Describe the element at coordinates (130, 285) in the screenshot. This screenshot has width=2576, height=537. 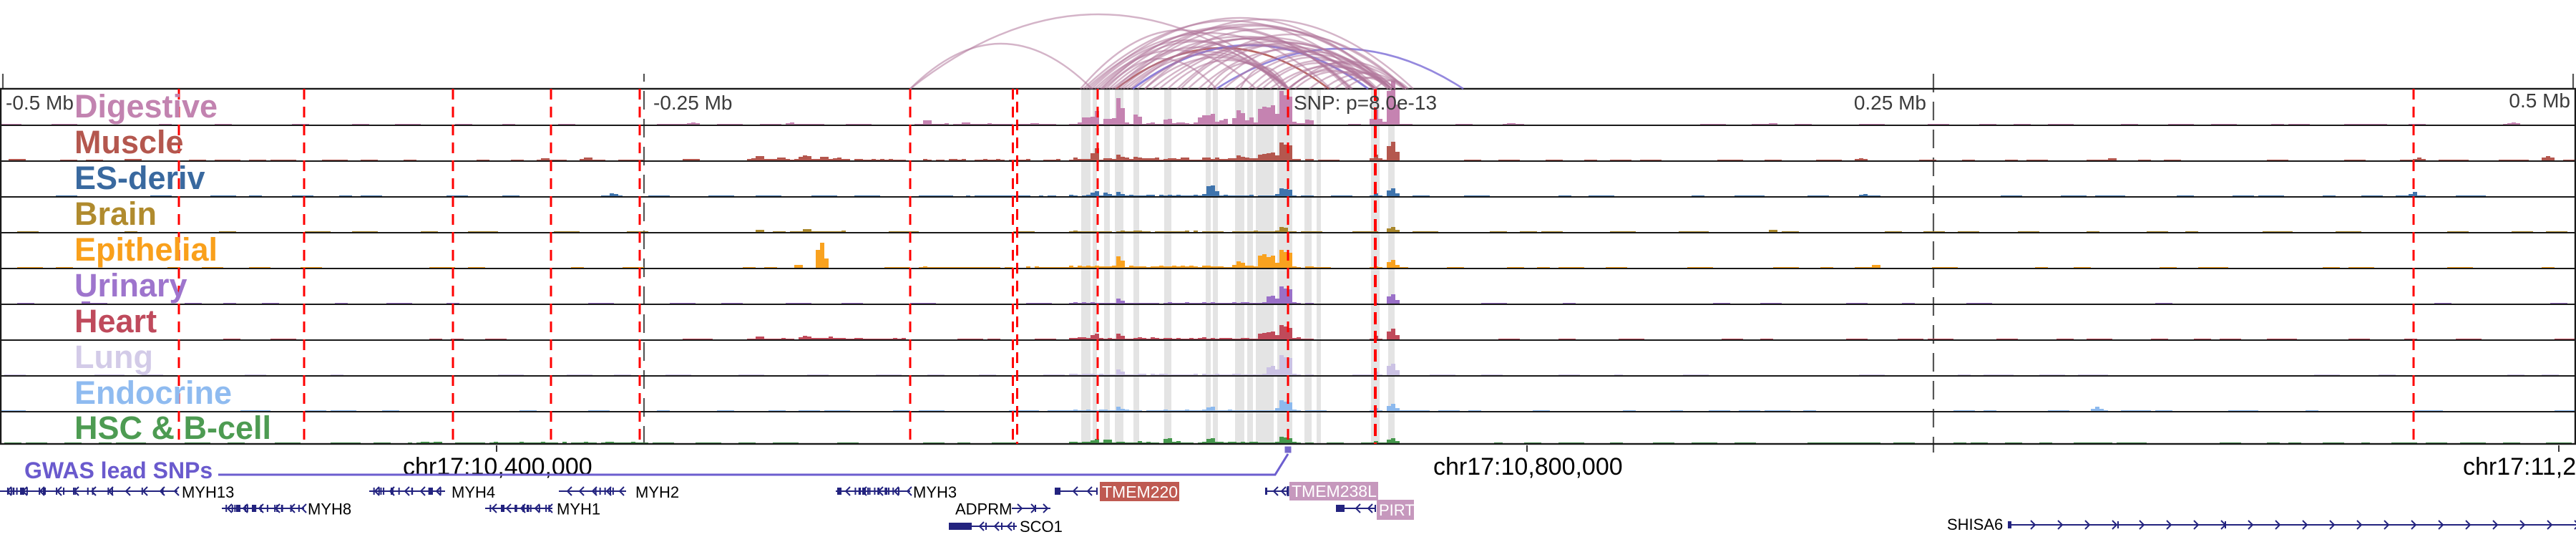
I see `svg-text: Urinary` at that location.